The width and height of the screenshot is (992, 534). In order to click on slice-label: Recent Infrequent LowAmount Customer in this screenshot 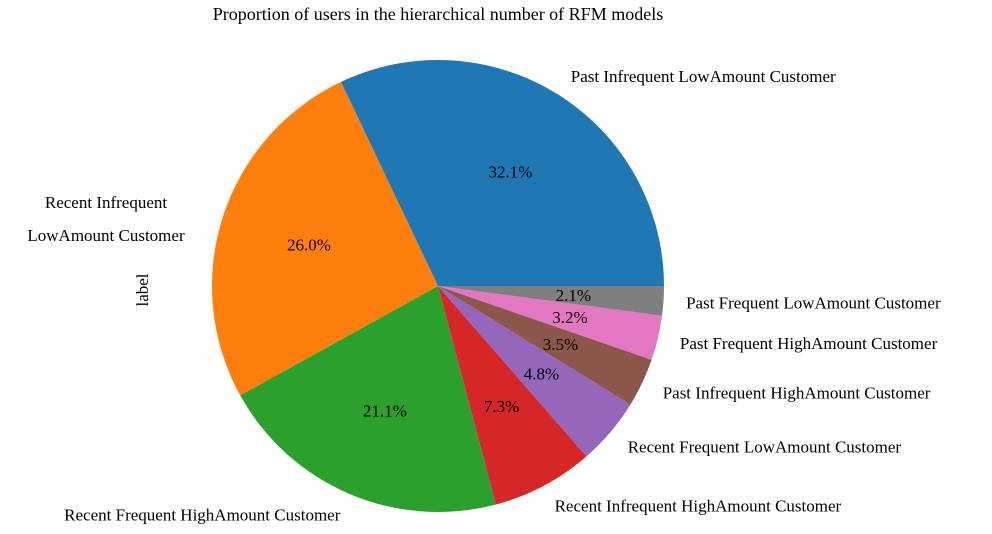, I will do `click(106, 219)`.